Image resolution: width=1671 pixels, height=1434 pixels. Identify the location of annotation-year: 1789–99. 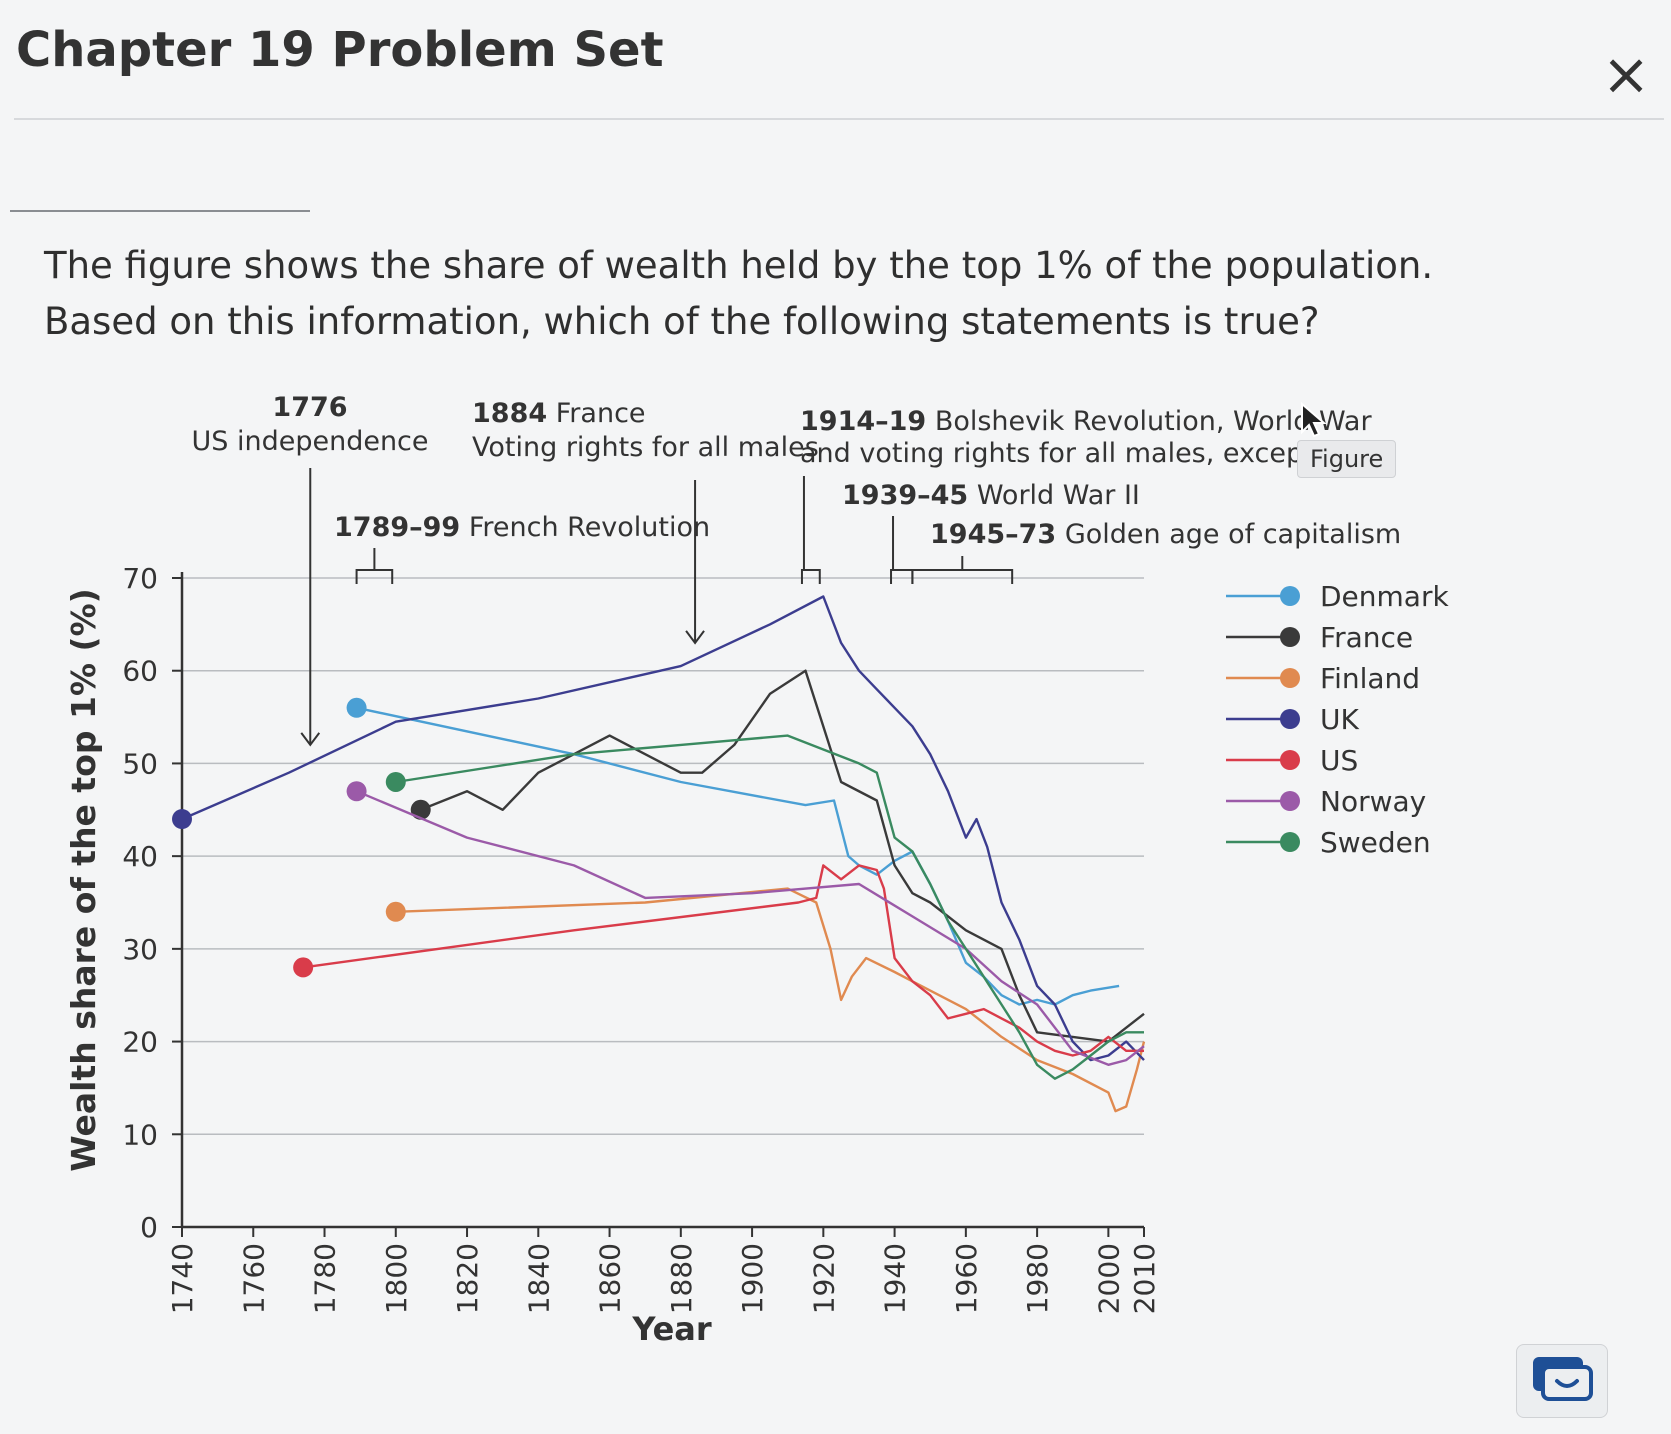
(397, 527).